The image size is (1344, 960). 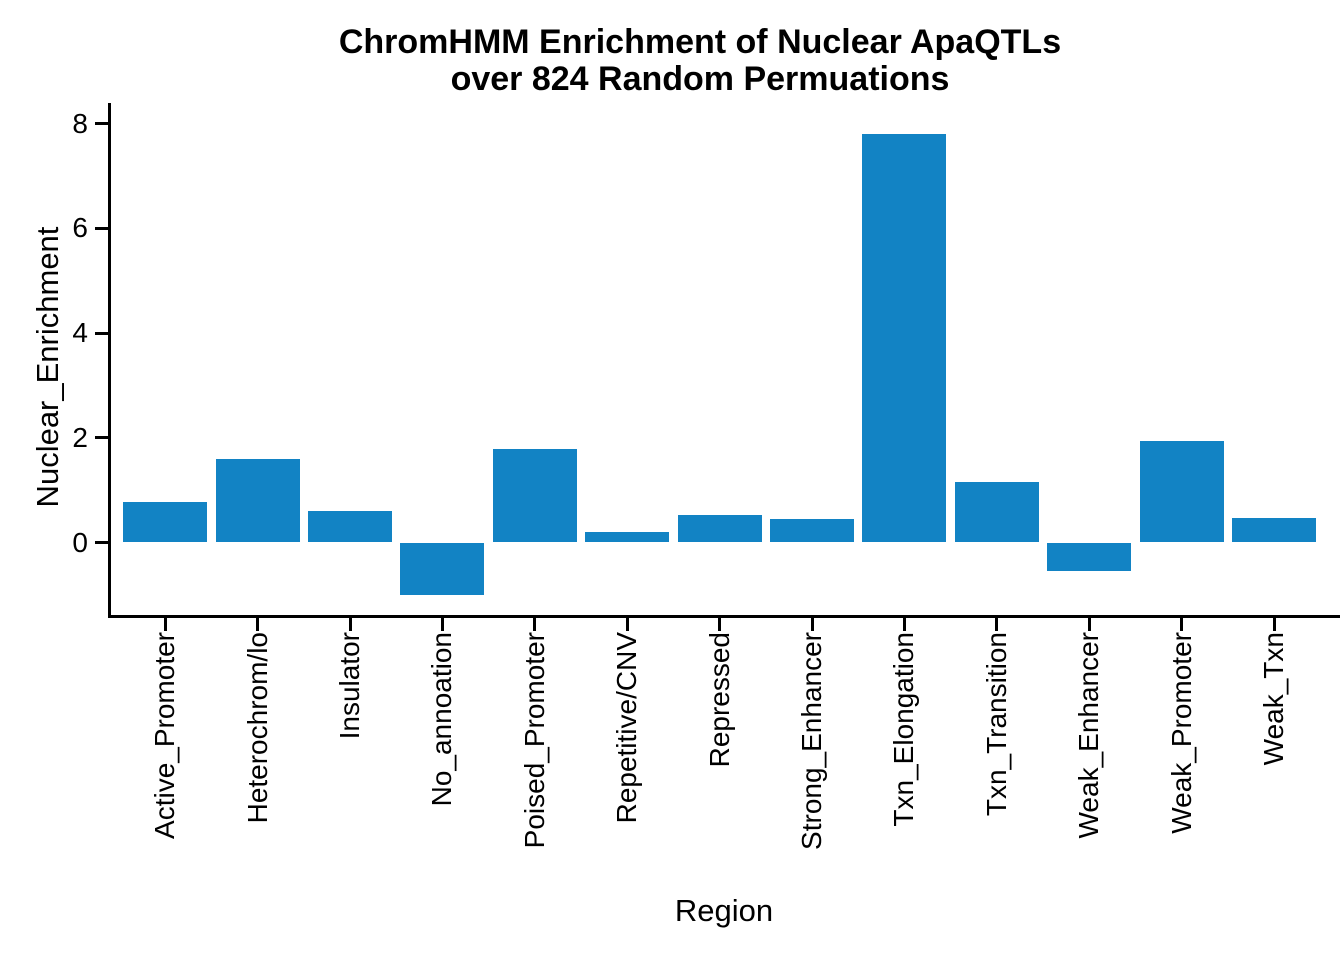 What do you see at coordinates (1274, 530) in the screenshot?
I see `bar-weak-txn` at bounding box center [1274, 530].